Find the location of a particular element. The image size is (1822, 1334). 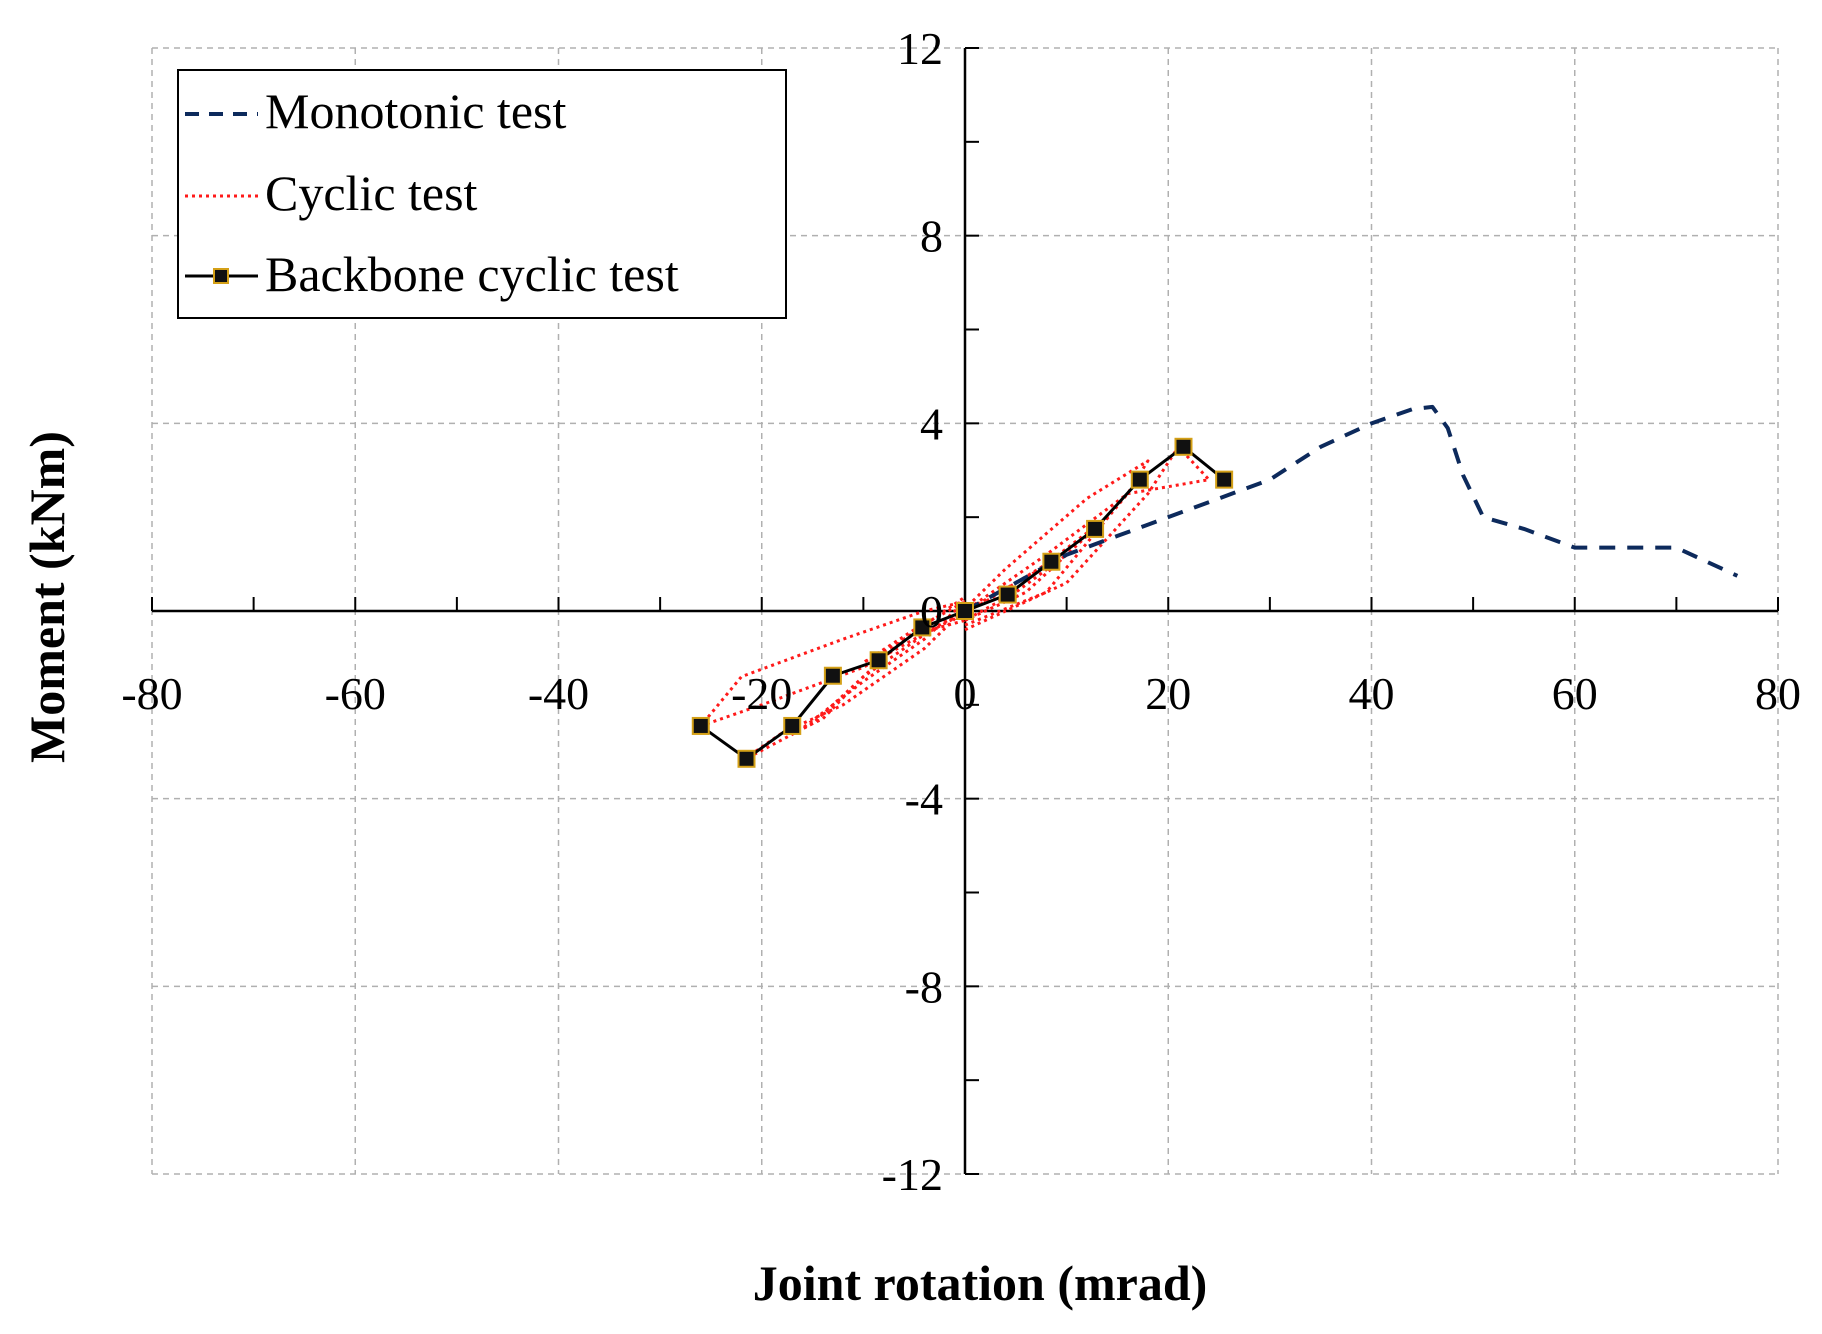

y-tick-label: 0 is located at coordinates (931, 611).